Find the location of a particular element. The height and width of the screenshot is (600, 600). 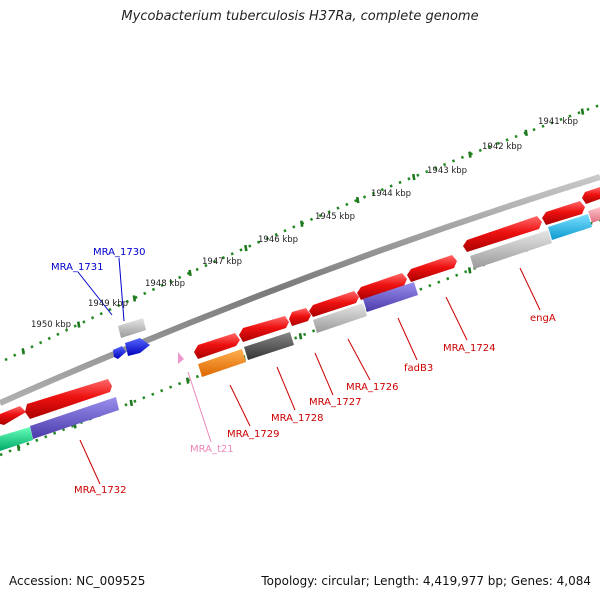

scale-label: 1949 kbp is located at coordinates (108, 304).